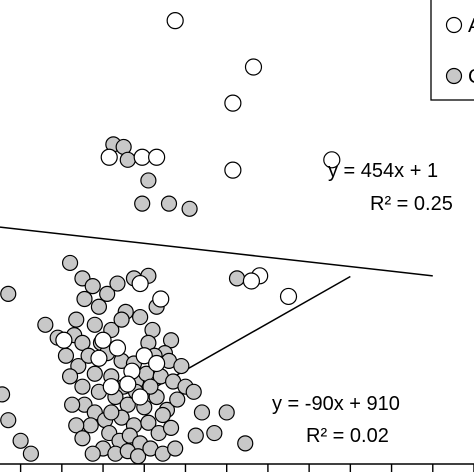 The width and height of the screenshot is (474, 474). What do you see at coordinates (454, 76) in the screenshot?
I see `legend-marker-c` at bounding box center [454, 76].